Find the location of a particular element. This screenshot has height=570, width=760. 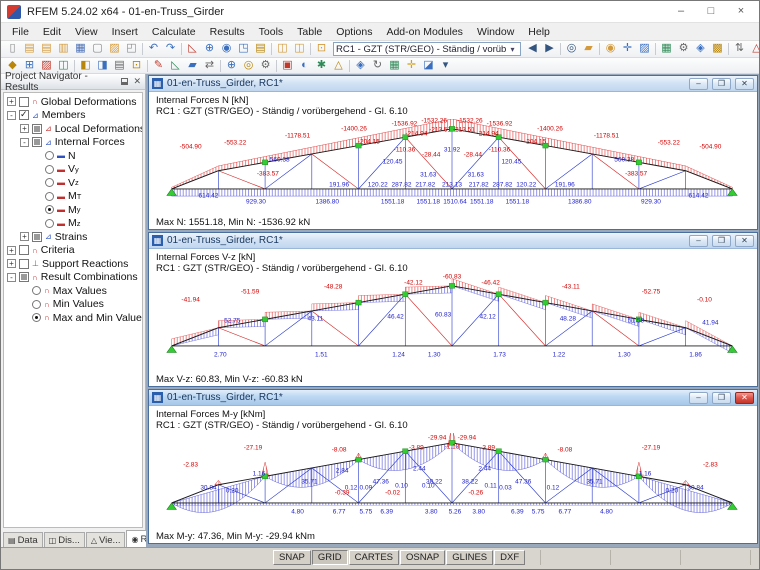

statusbar-toggle-glines: GLINES is located at coordinates (470, 557).